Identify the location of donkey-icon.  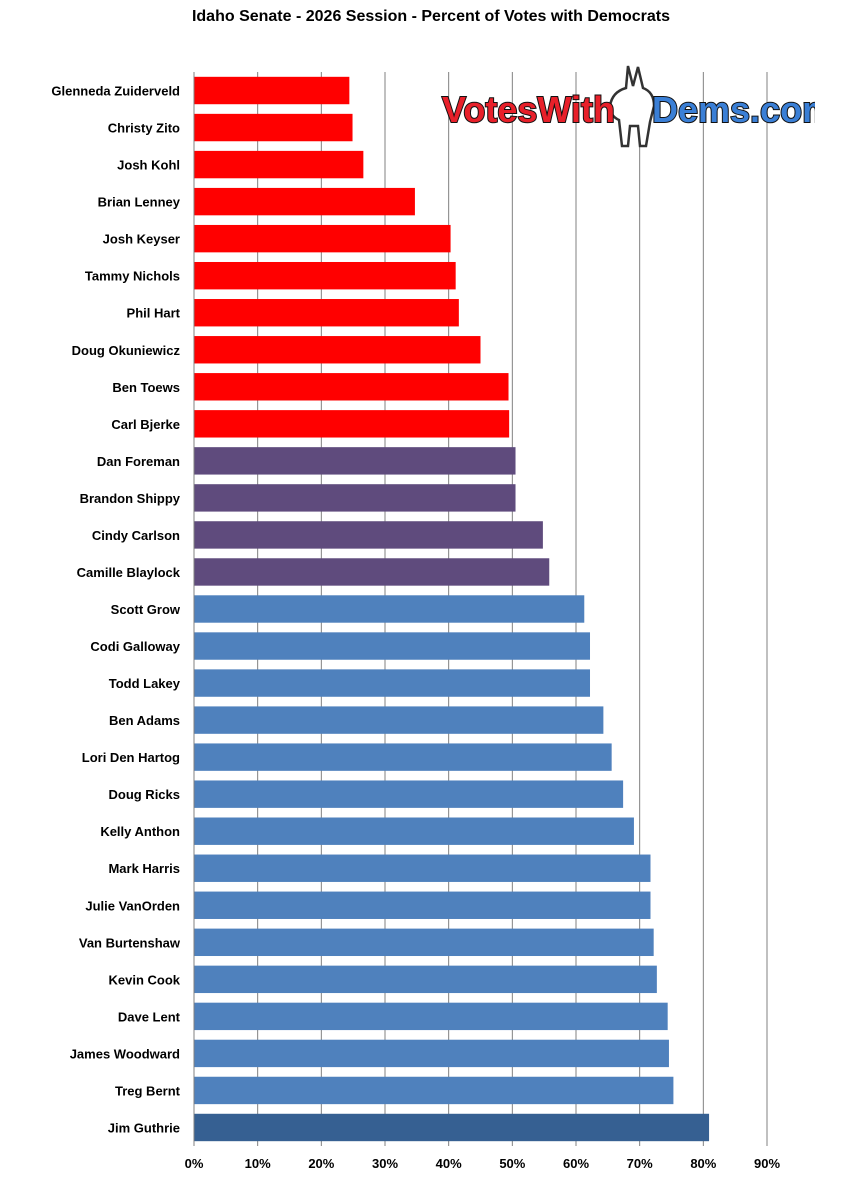
(632, 106).